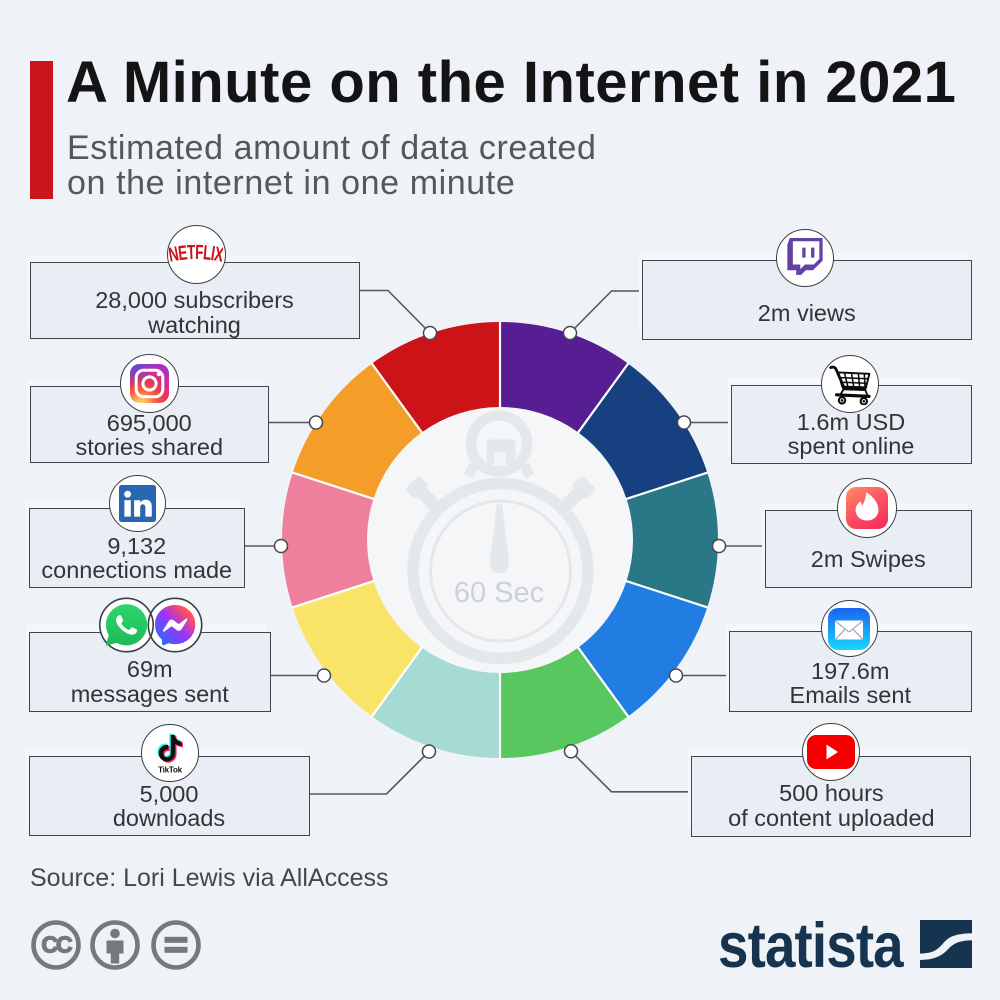 The height and width of the screenshot is (1000, 1000). What do you see at coordinates (196, 253) in the screenshot?
I see `svg-text: NETFLIX` at bounding box center [196, 253].